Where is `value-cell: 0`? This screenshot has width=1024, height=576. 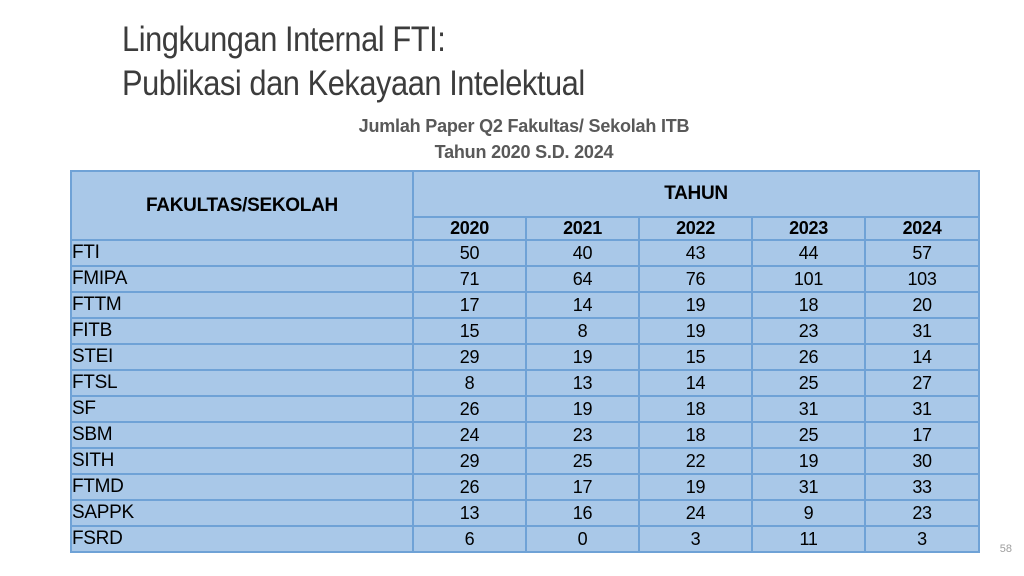
value-cell: 0 is located at coordinates (582, 539).